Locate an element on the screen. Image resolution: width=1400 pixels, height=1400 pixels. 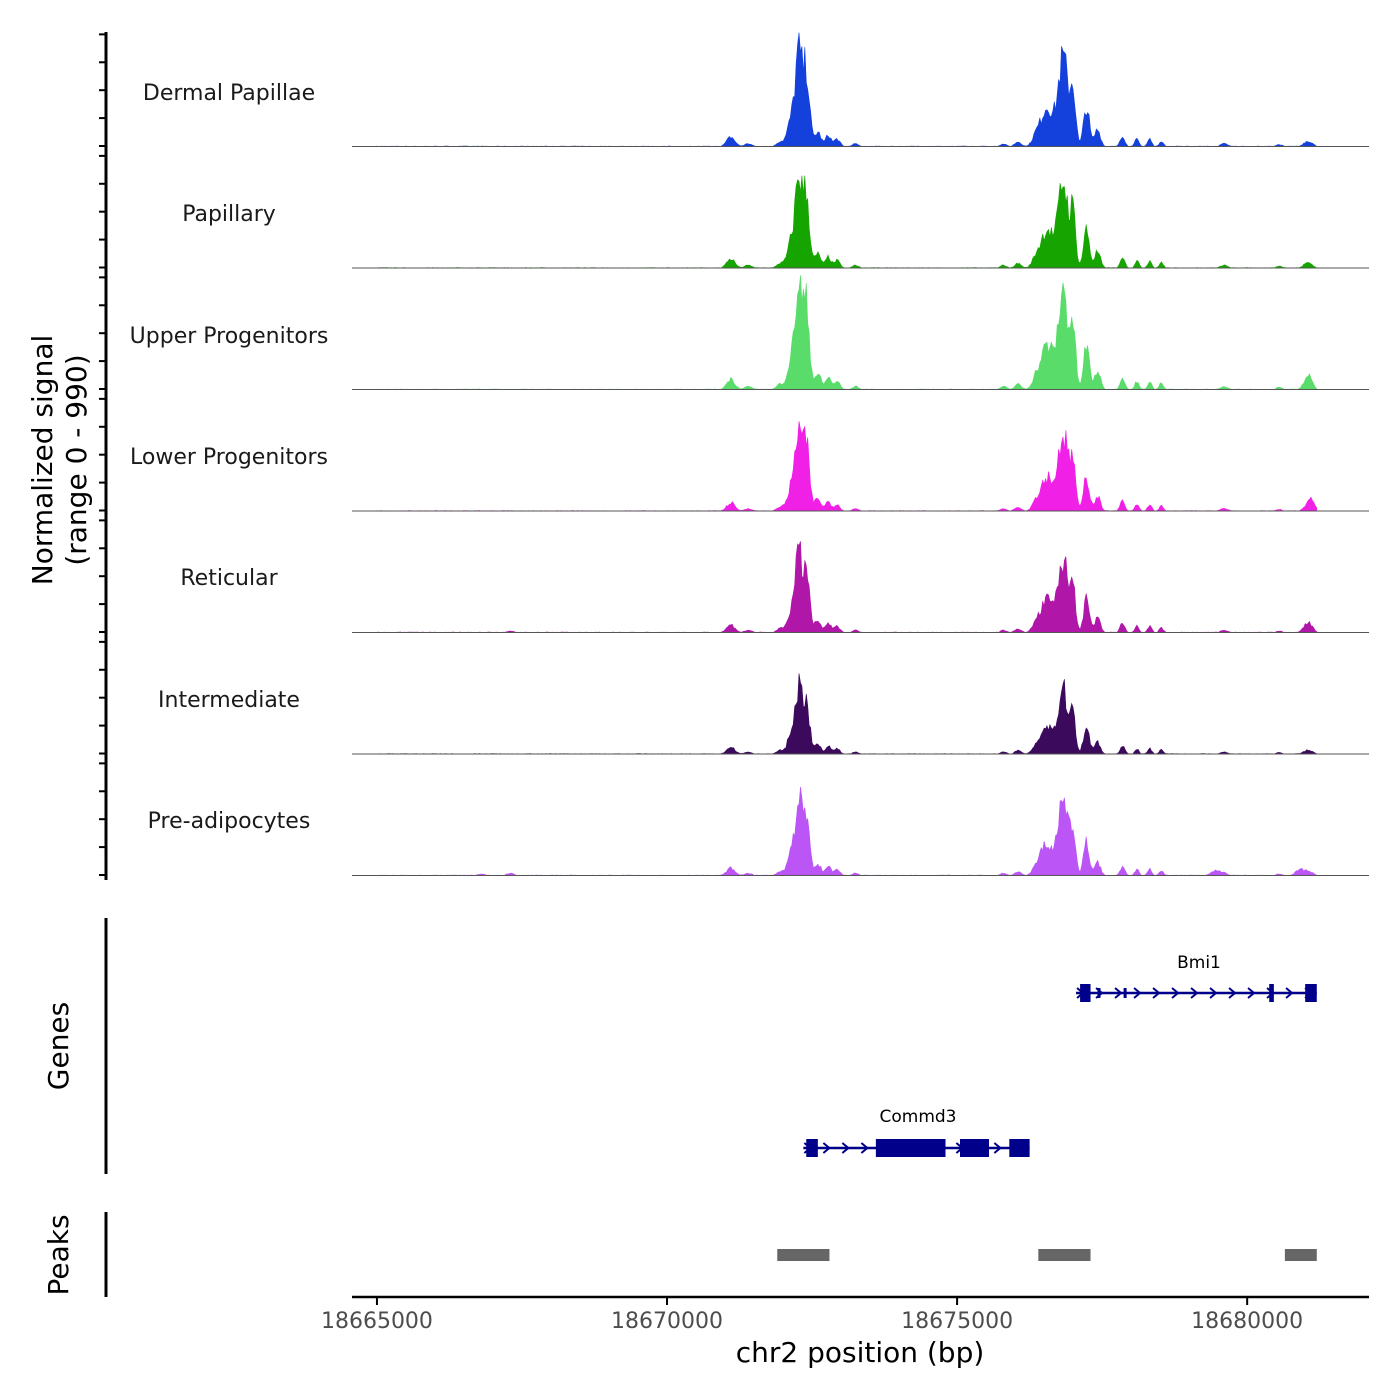
gene-label-commd3: Commd3 is located at coordinates (918, 1117).